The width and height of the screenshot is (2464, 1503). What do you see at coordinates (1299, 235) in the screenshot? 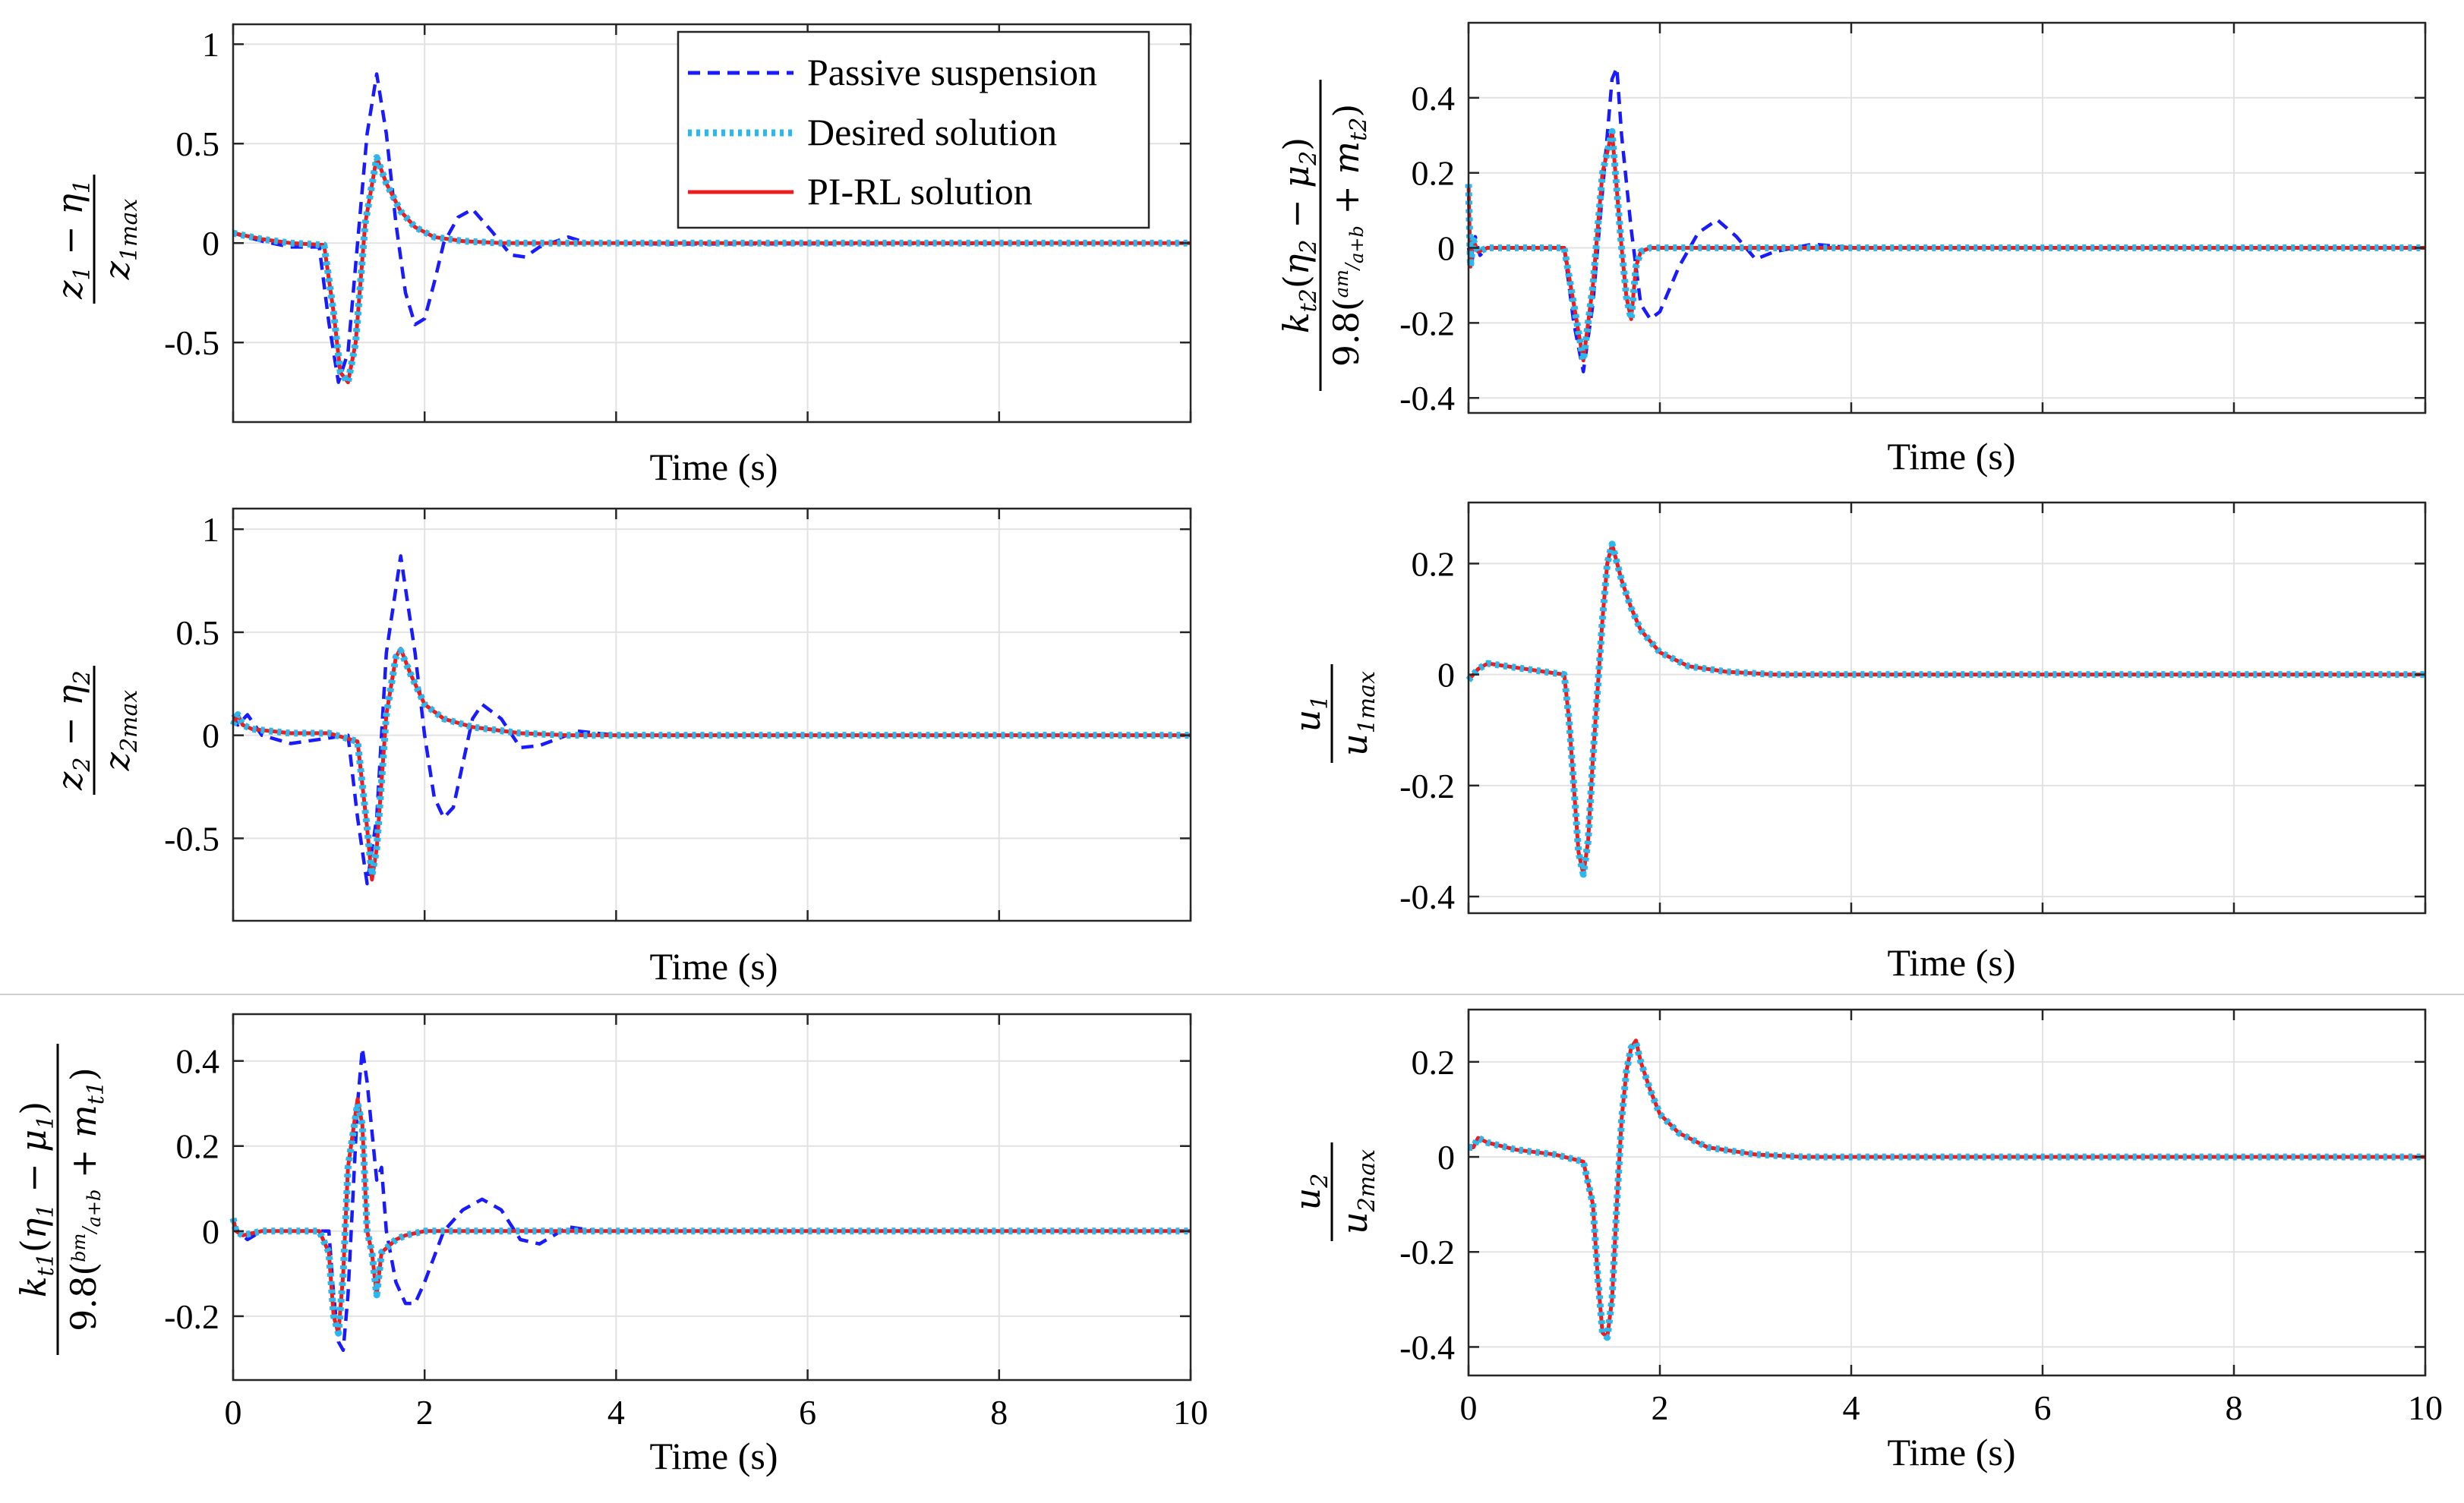
I see `svg-text: kt2(η2 − μ2)` at bounding box center [1299, 235].